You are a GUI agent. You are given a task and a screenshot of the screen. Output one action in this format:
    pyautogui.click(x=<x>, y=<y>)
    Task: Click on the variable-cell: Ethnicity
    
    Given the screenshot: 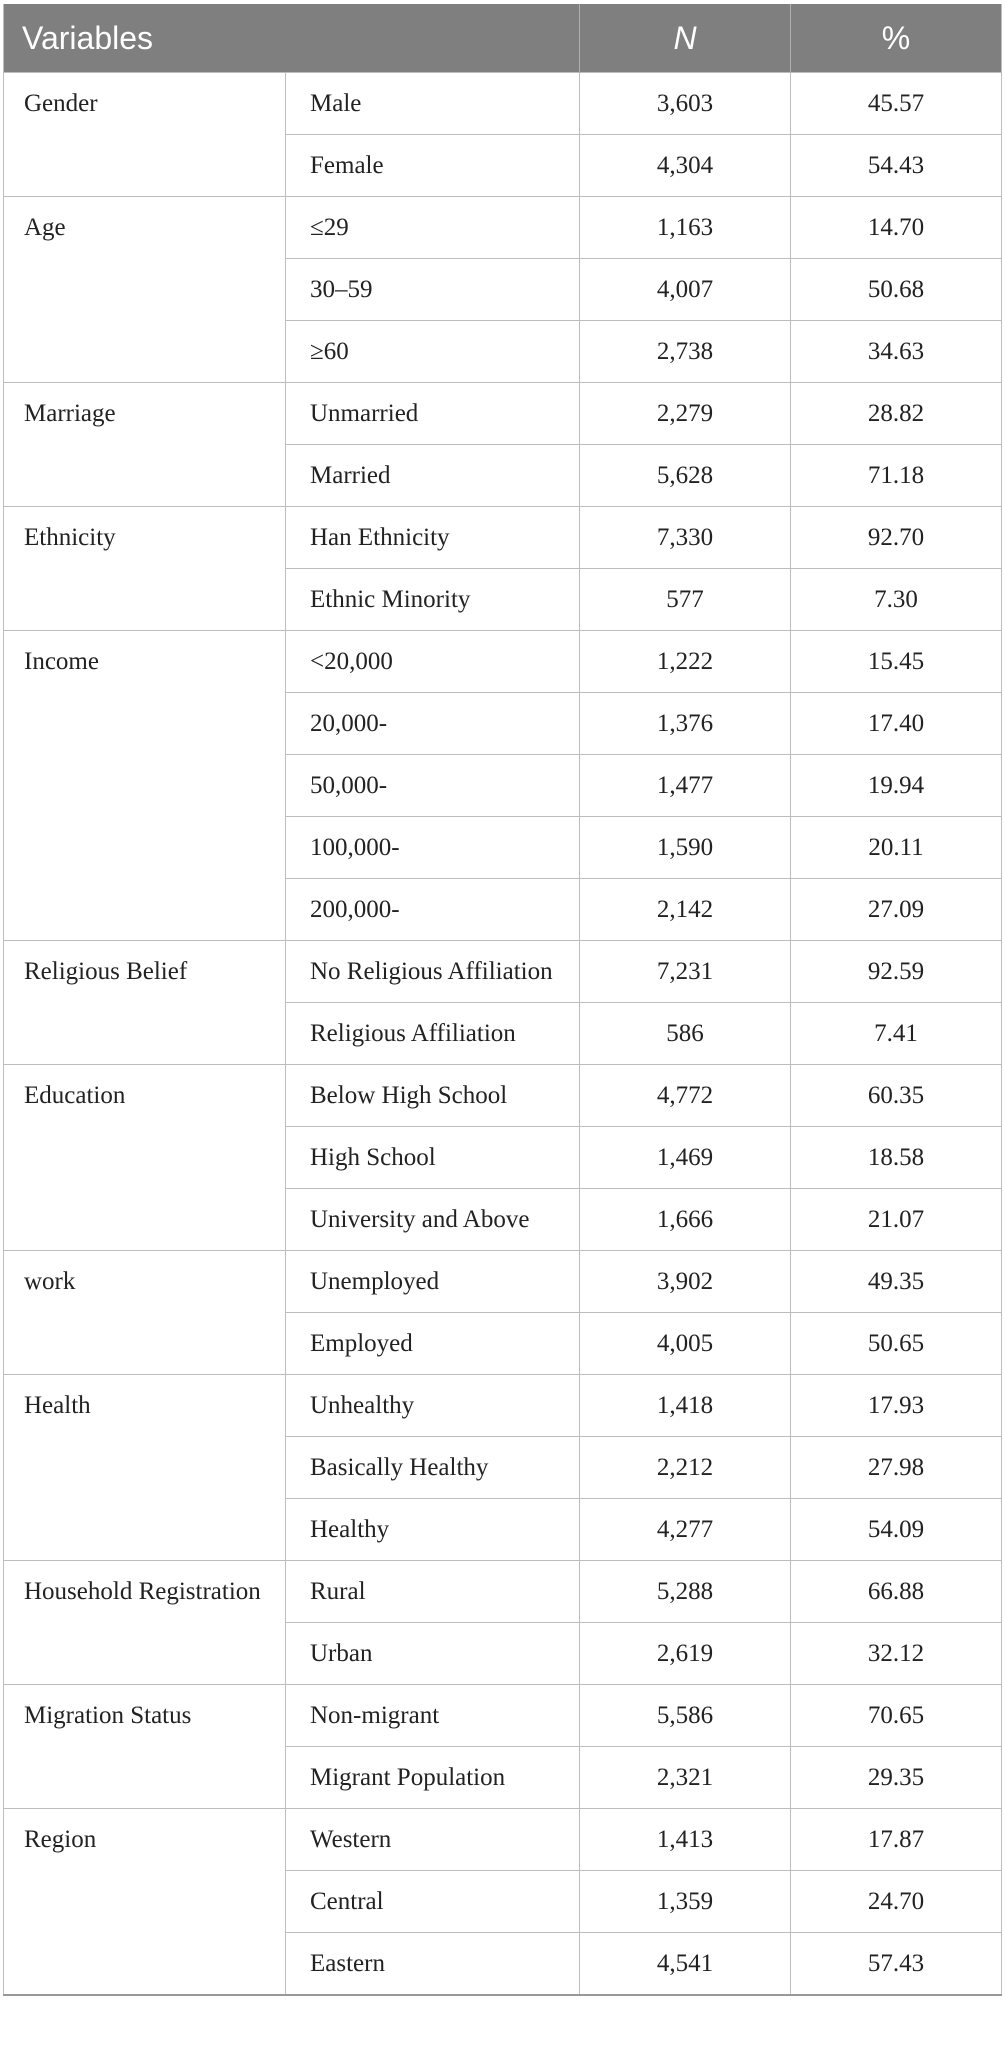 What is the action you would take?
    pyautogui.click(x=144, y=568)
    